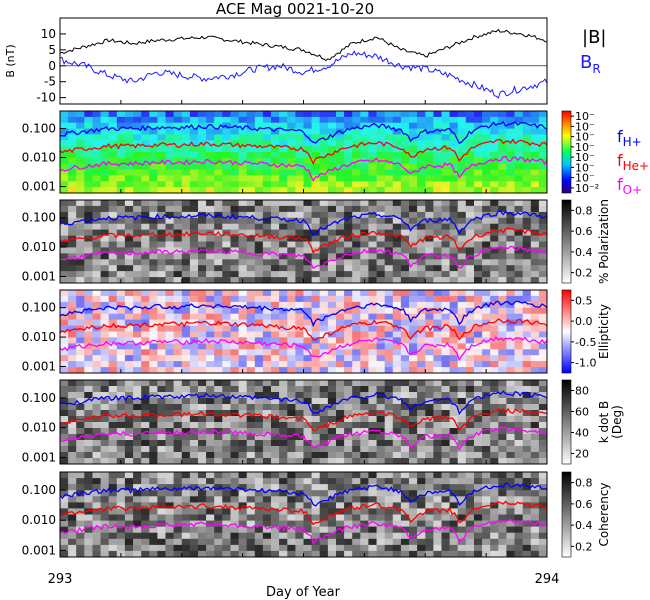 The image size is (650, 600). I want to click on colorbar-tick-label: 10⁻², so click(587, 188).